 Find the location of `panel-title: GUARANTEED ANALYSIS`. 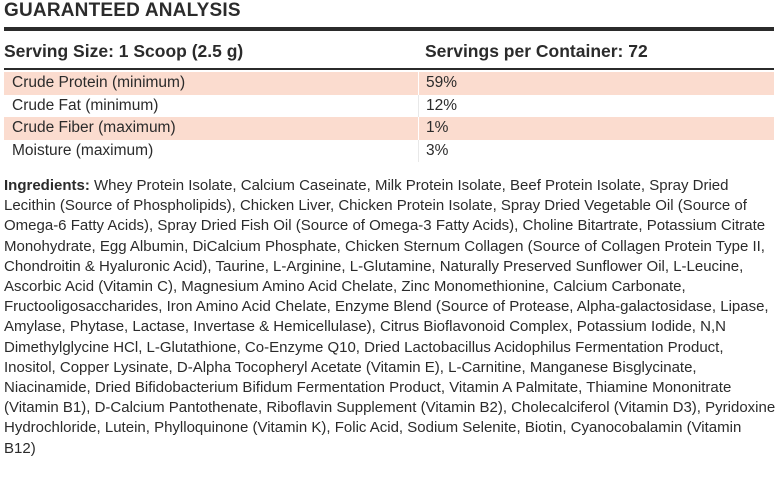

panel-title: GUARANTEED ANALYSIS is located at coordinates (122, 10).